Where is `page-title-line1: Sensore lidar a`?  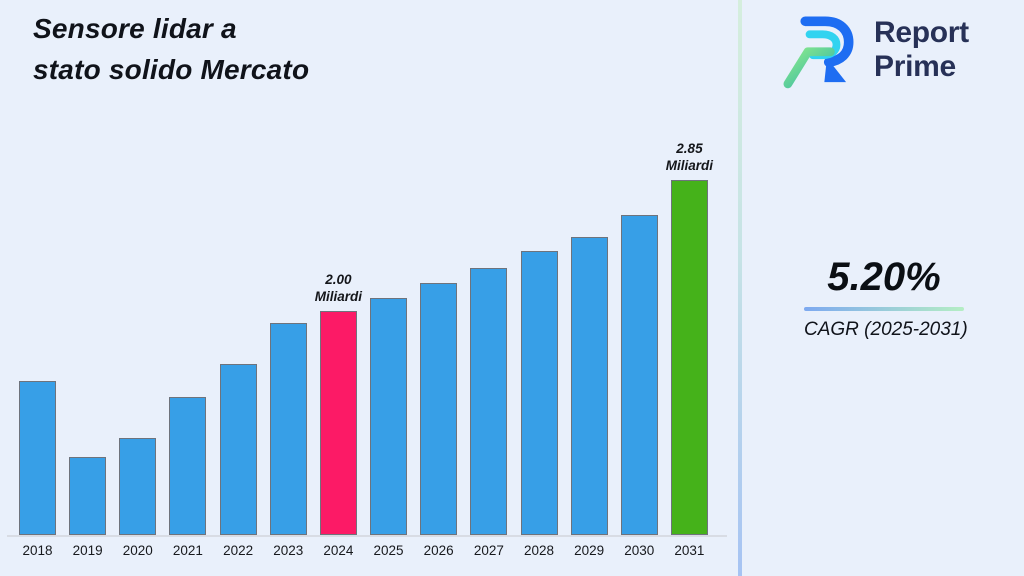 page-title-line1: Sensore lidar a is located at coordinates (135, 28).